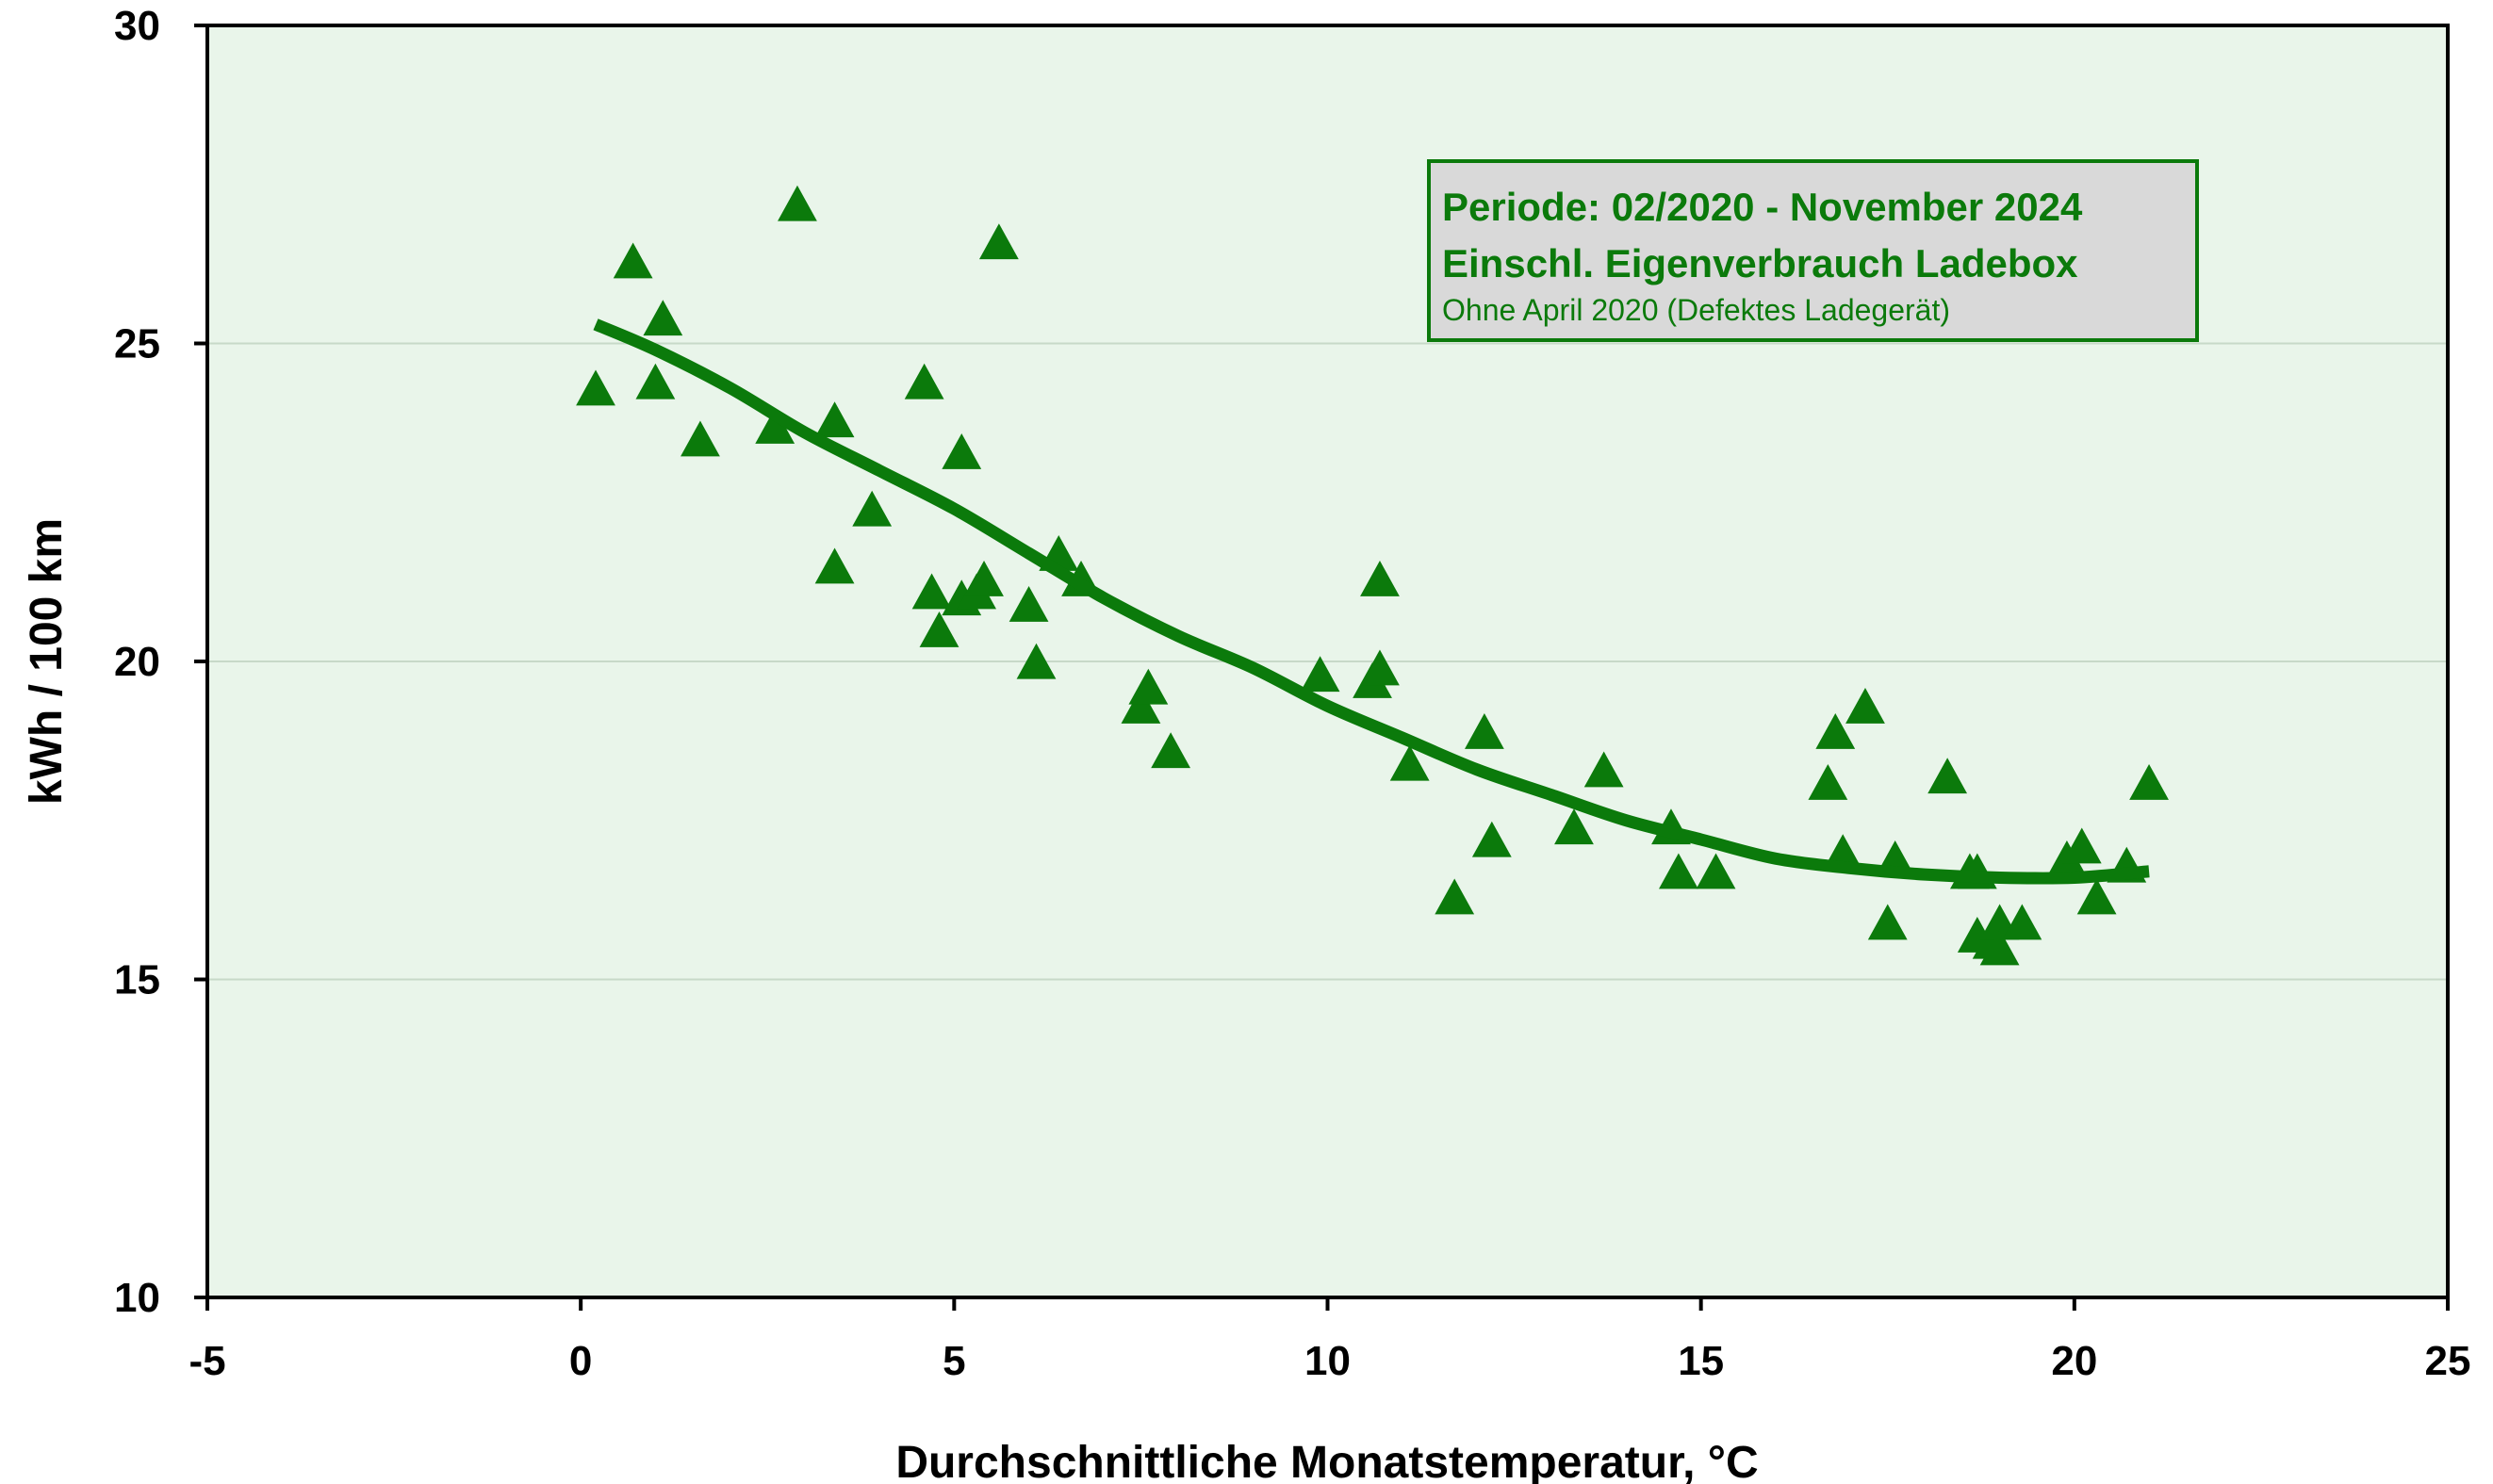  I want to click on annotation-period: Periode: 02/2020 - November 2024, so click(1762, 207).